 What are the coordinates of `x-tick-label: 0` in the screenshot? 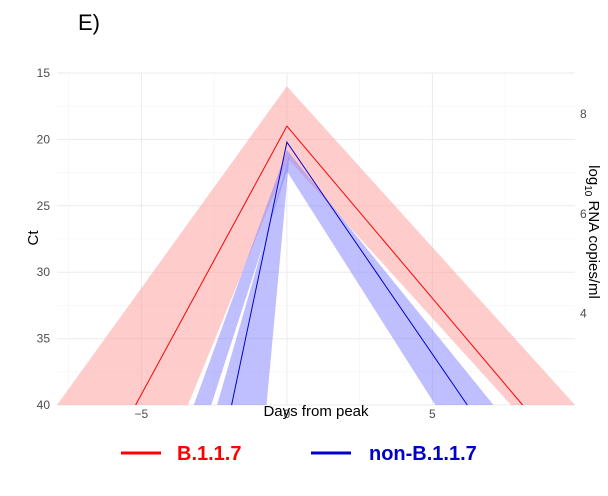 It's located at (287, 414).